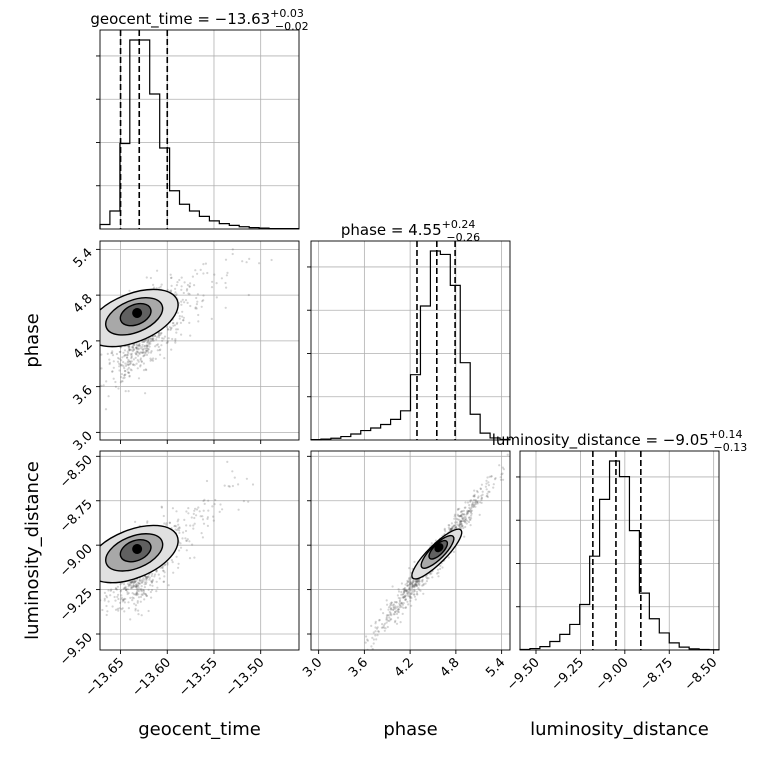 This screenshot has height=760, width=760. What do you see at coordinates (199, 729) in the screenshot?
I see `x-axis-label: geocent_time` at bounding box center [199, 729].